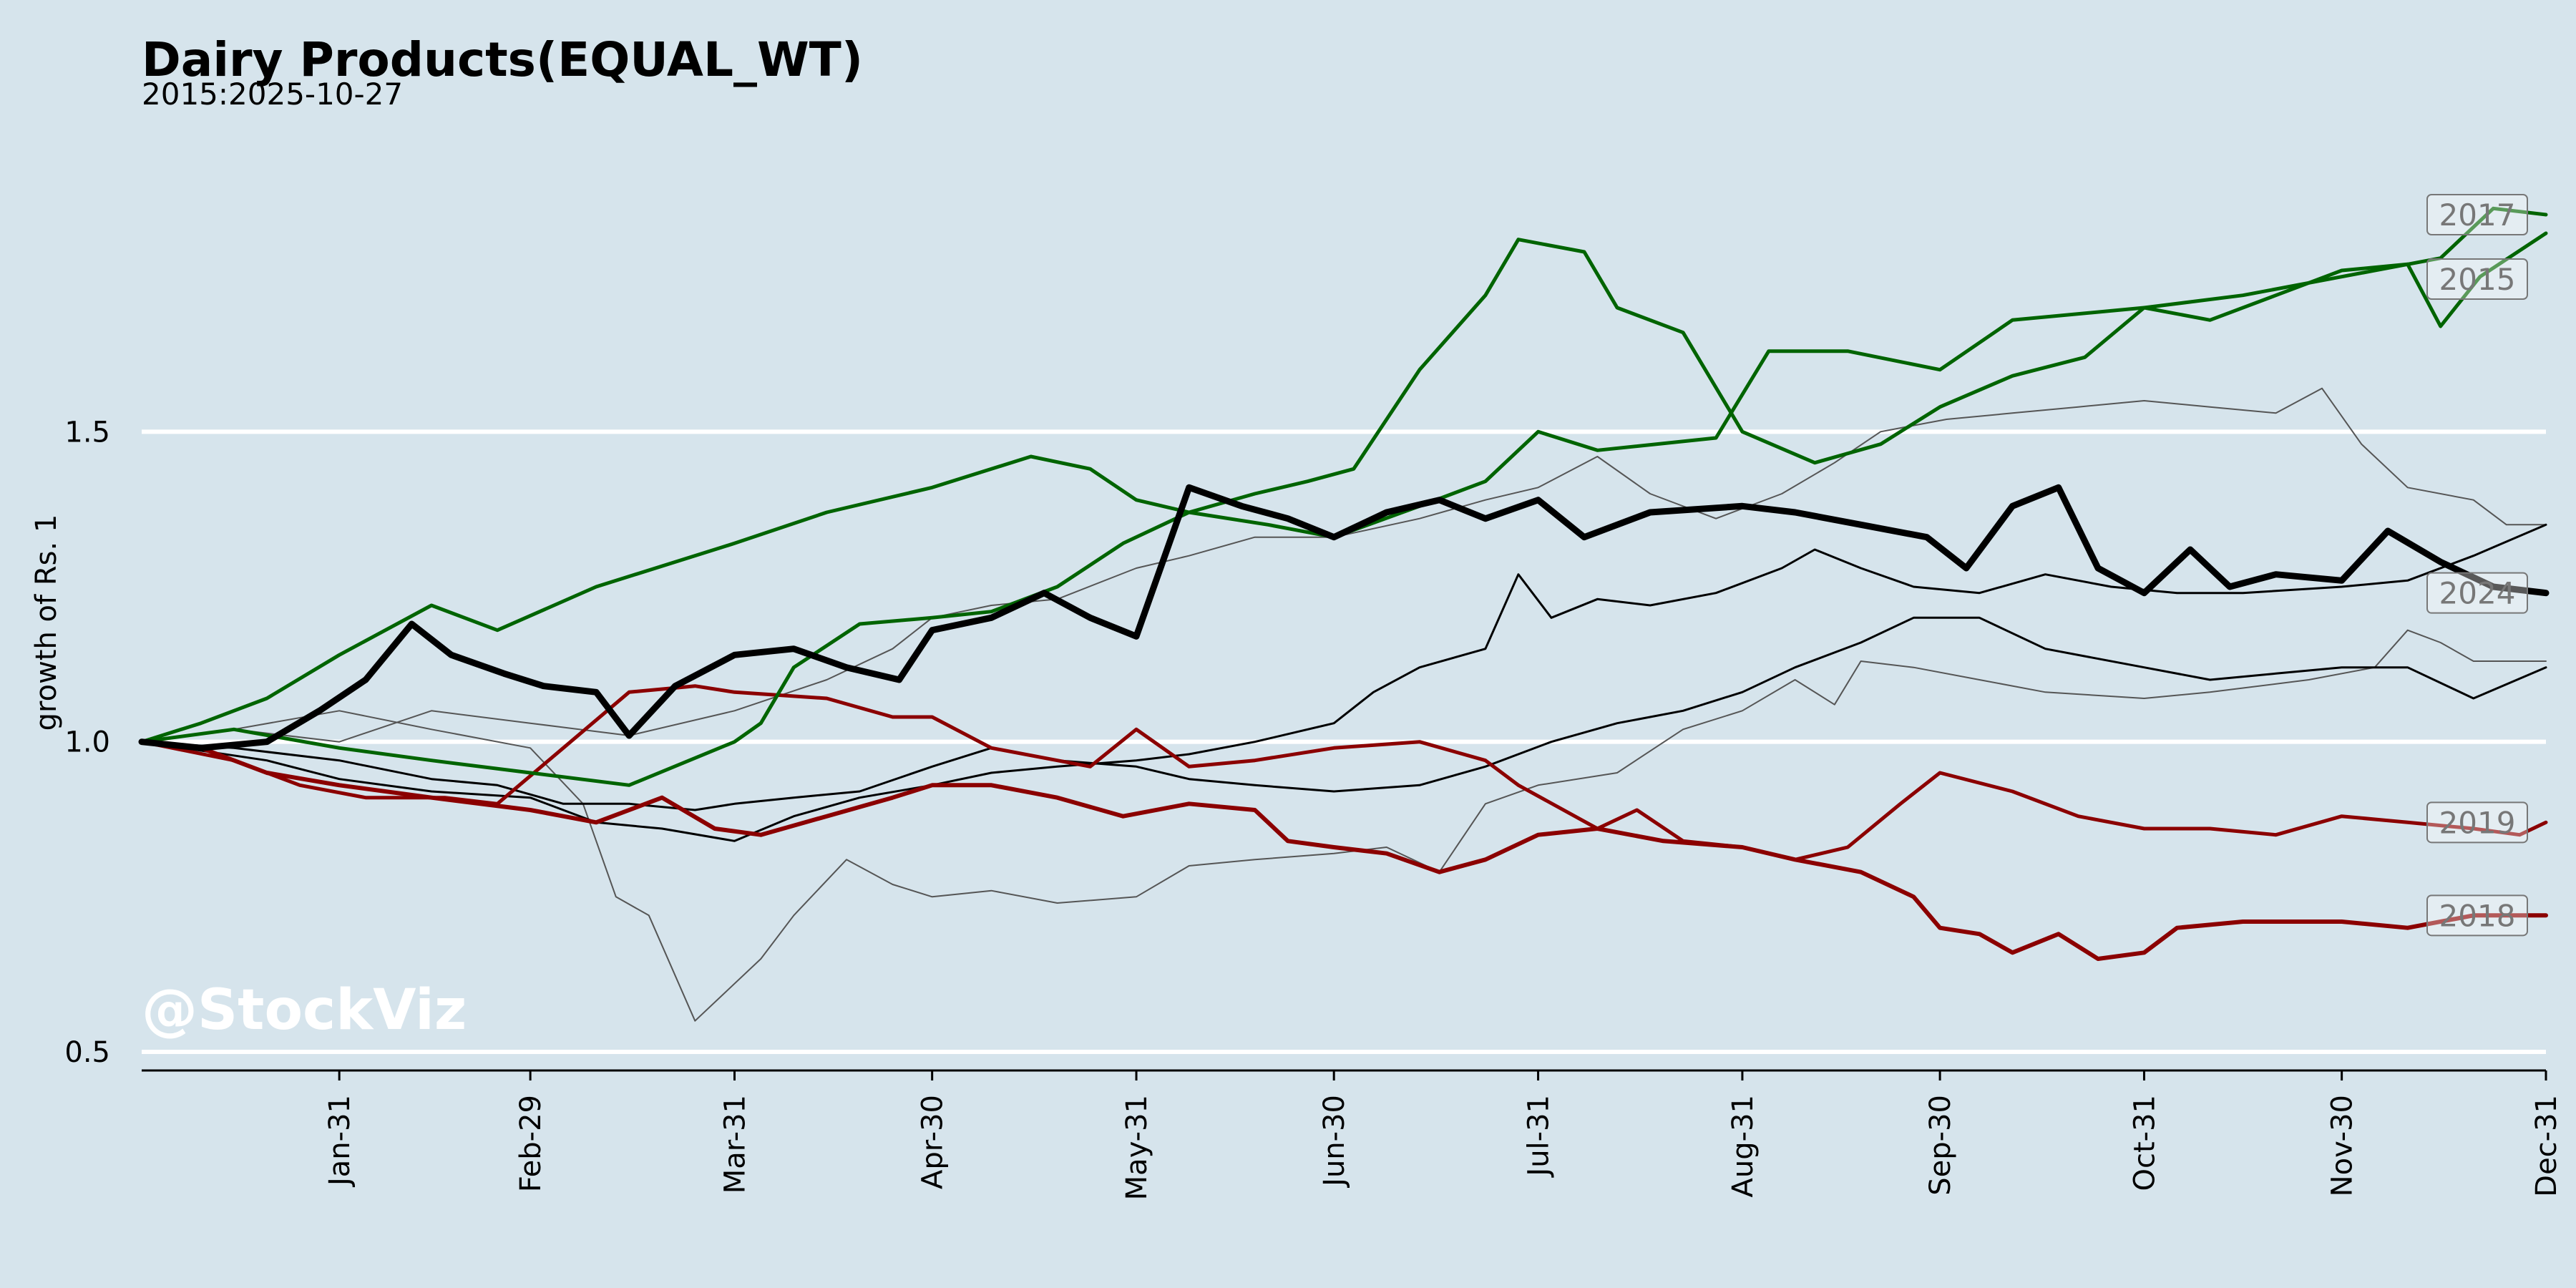 This screenshot has height=1288, width=2576. What do you see at coordinates (502, 59) in the screenshot?
I see `chart-title: Dairy Products(EQUAL_WT)` at bounding box center [502, 59].